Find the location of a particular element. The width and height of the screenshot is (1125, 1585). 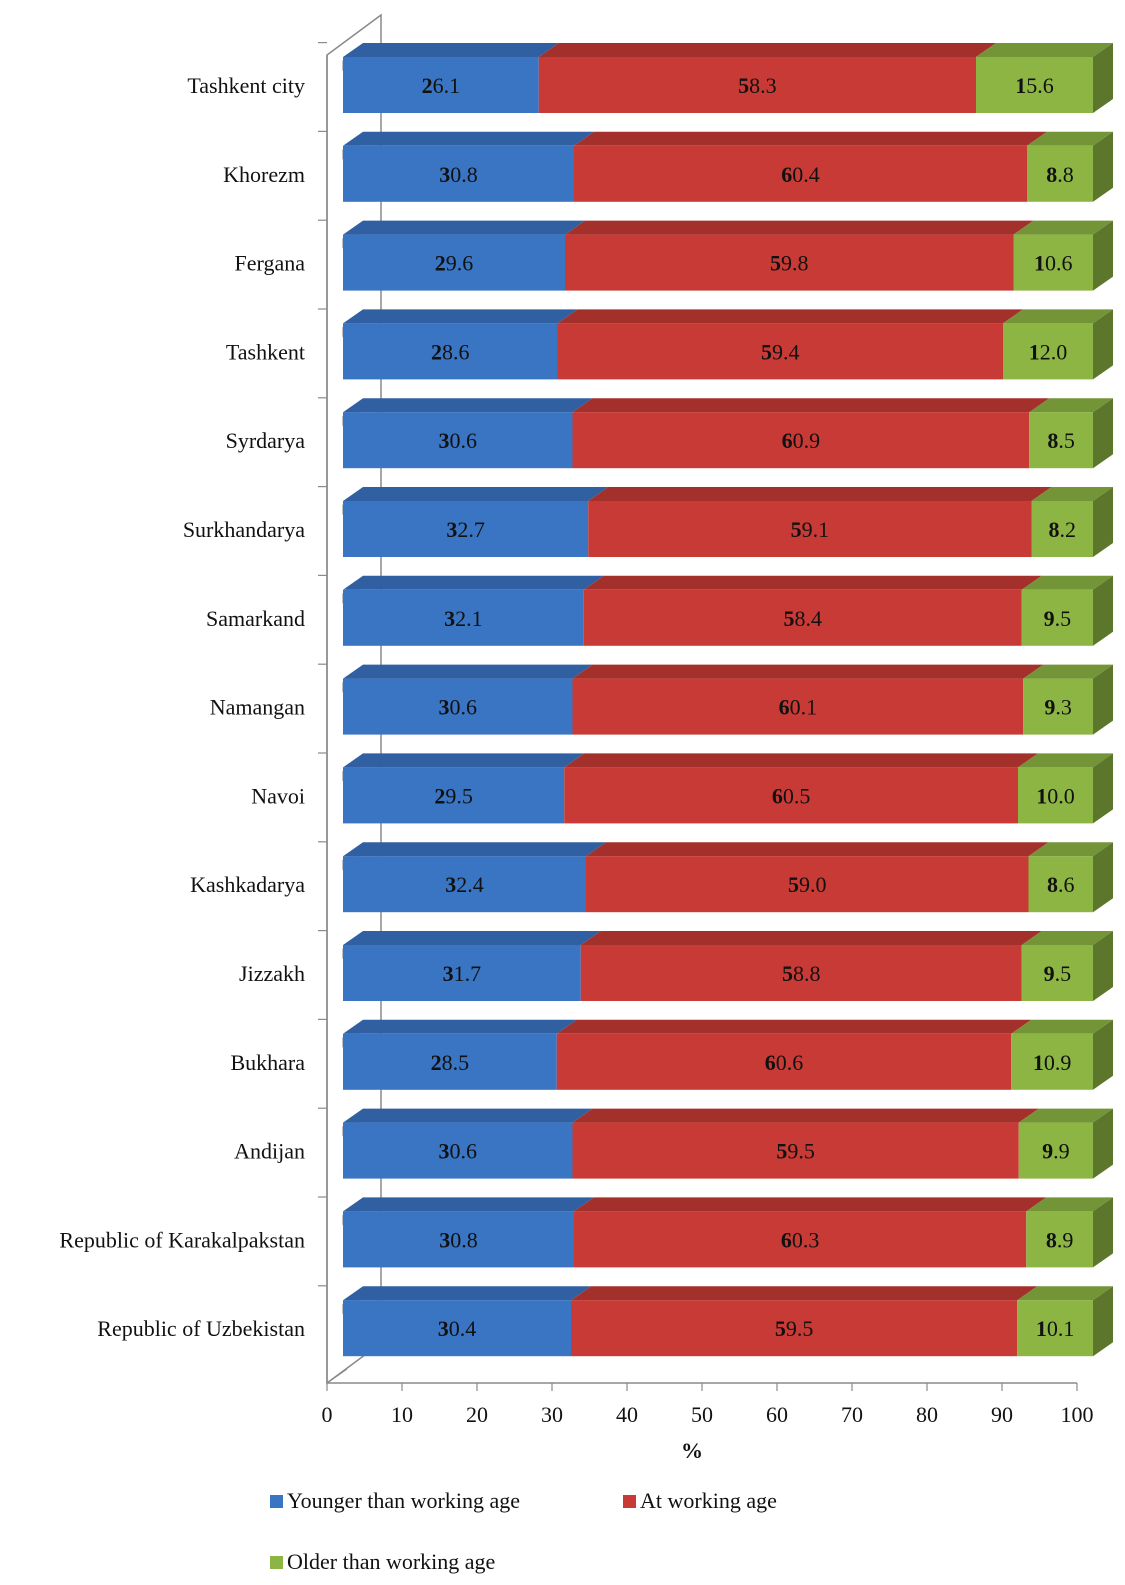

category-label: Andijan is located at coordinates (269, 1151).